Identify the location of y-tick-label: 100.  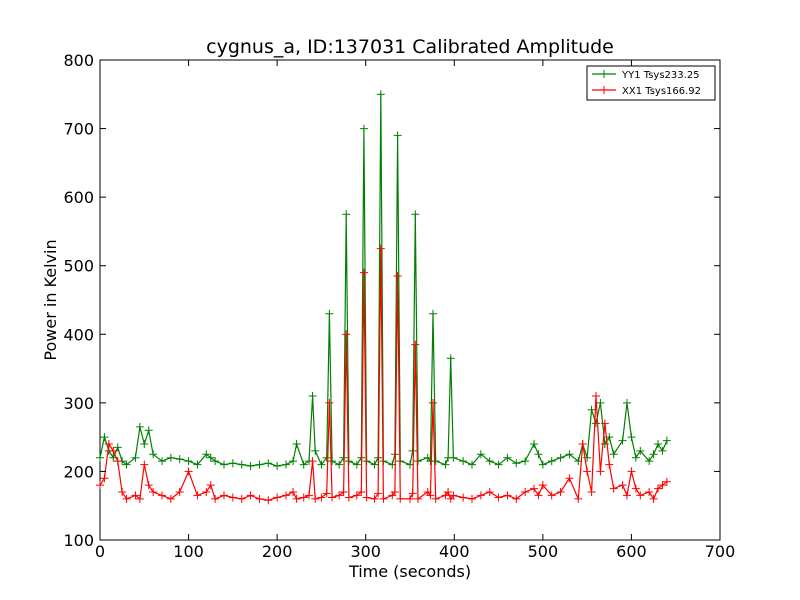
(78, 540).